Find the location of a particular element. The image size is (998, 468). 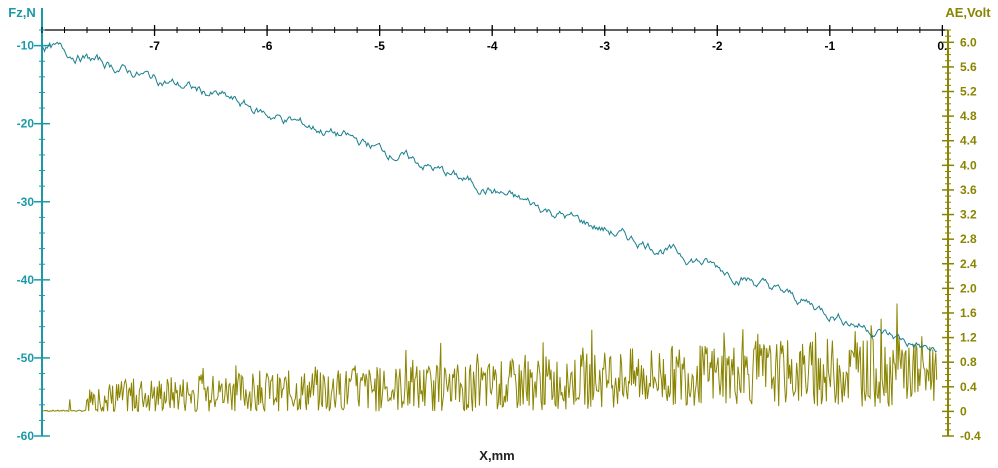

y-right-tick-label: 3.2 is located at coordinates (968, 215).